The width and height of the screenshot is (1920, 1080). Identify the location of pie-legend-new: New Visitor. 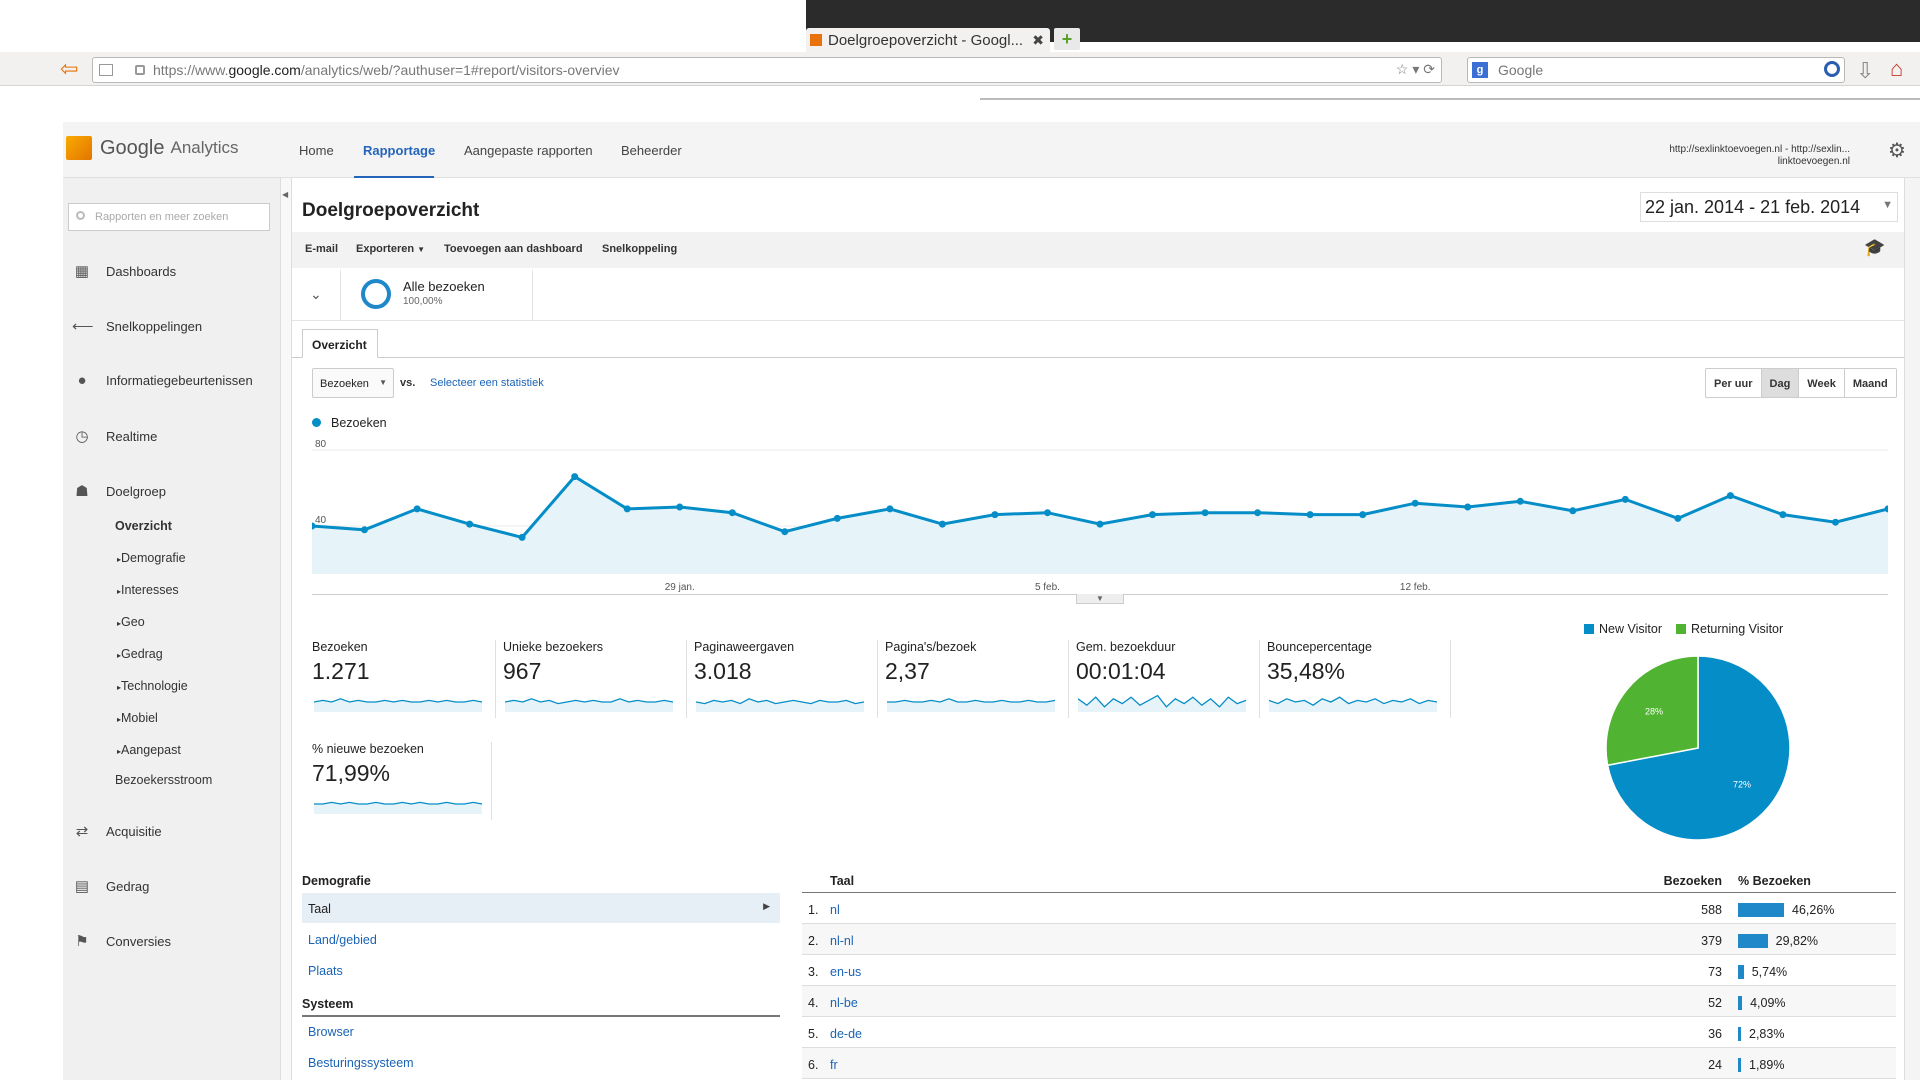
(1630, 629).